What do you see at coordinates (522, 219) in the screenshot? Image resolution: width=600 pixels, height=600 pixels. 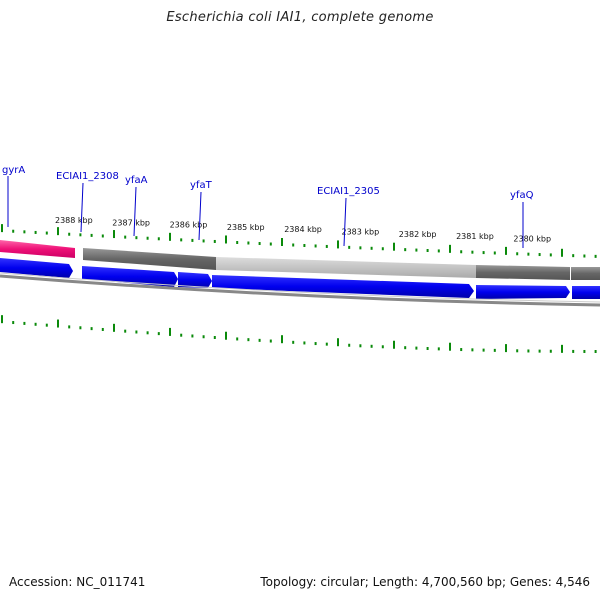 I see `gene-label-yfaQ: yfaQ` at bounding box center [522, 219].